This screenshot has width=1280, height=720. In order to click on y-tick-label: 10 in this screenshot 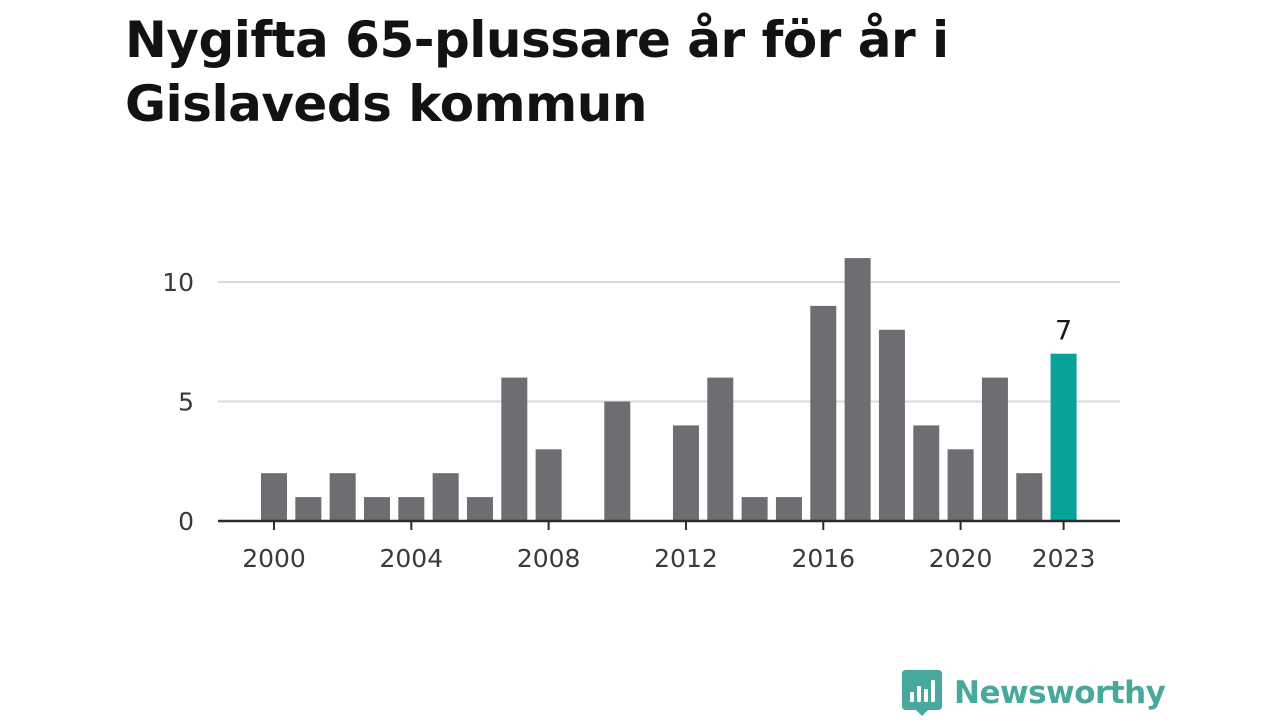, I will do `click(178, 282)`.